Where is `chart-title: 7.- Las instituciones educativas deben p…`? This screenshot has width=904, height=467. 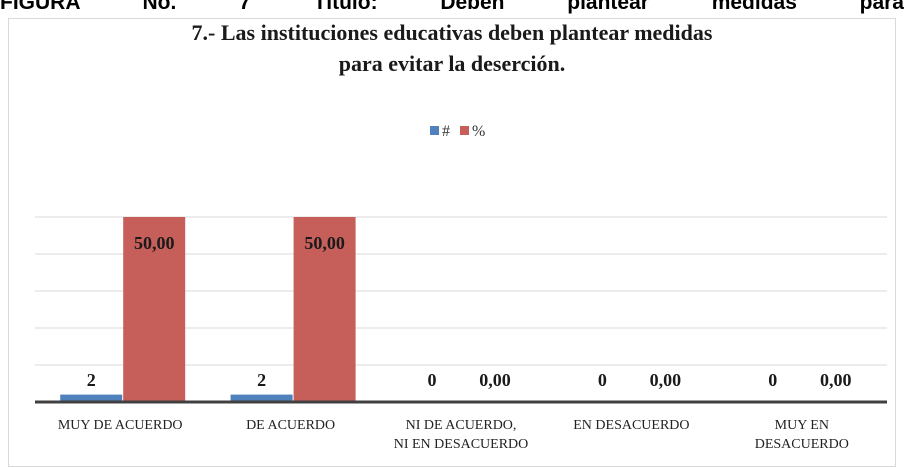
chart-title: 7.- Las instituciones educativas deben p… is located at coordinates (452, 48).